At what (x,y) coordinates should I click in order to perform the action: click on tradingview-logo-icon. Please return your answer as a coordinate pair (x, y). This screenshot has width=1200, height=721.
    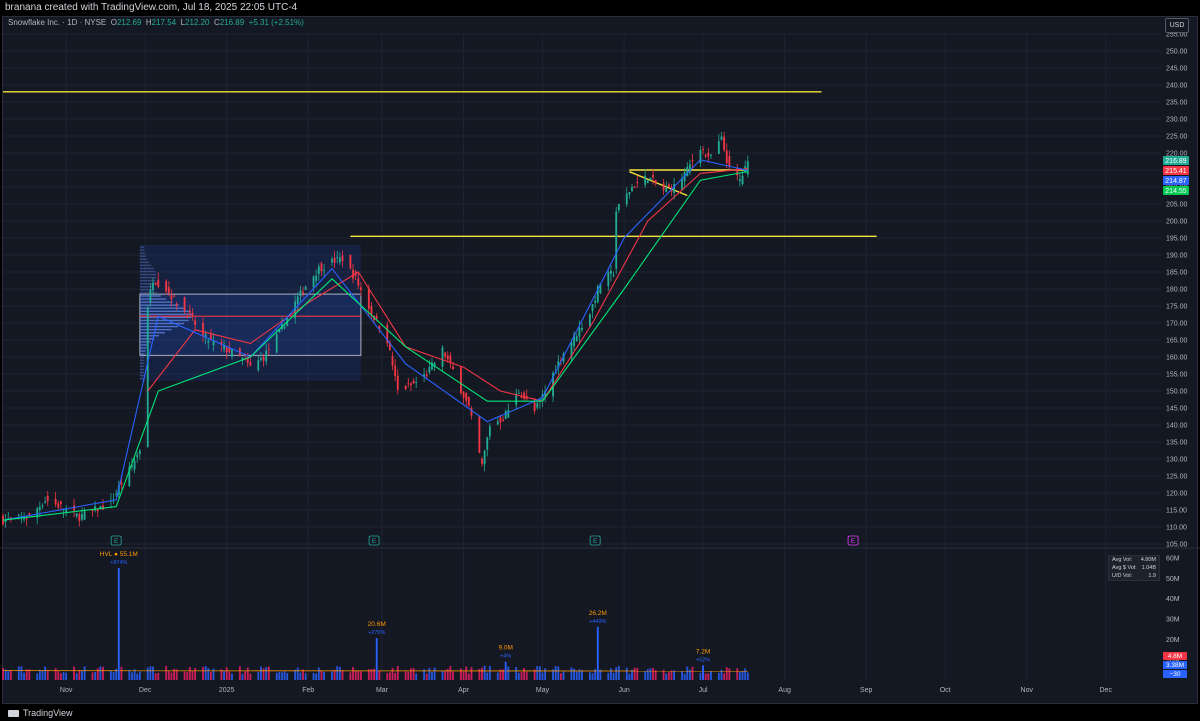
    Looking at the image, I should click on (13, 713).